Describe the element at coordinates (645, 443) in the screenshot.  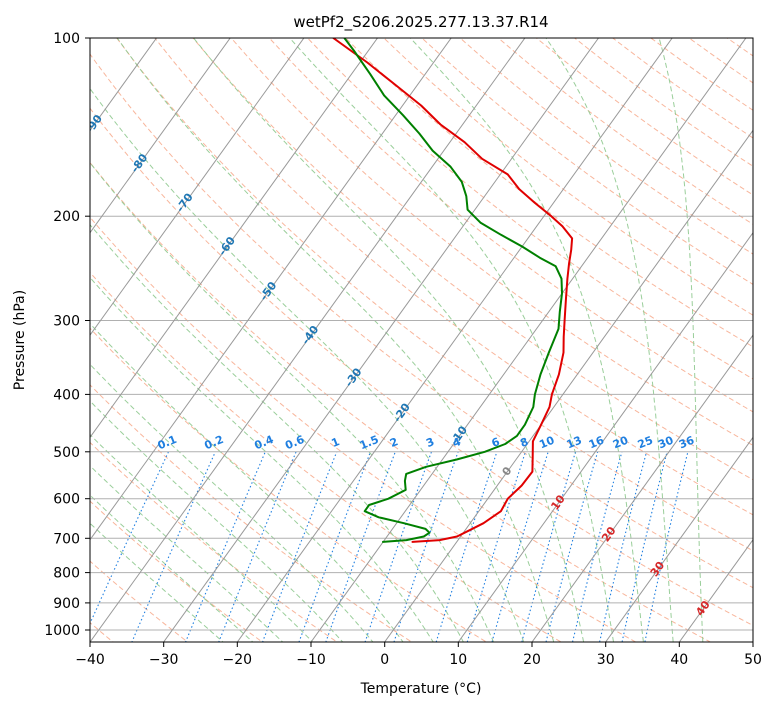
I see `mixing-ratio-label: 25` at that location.